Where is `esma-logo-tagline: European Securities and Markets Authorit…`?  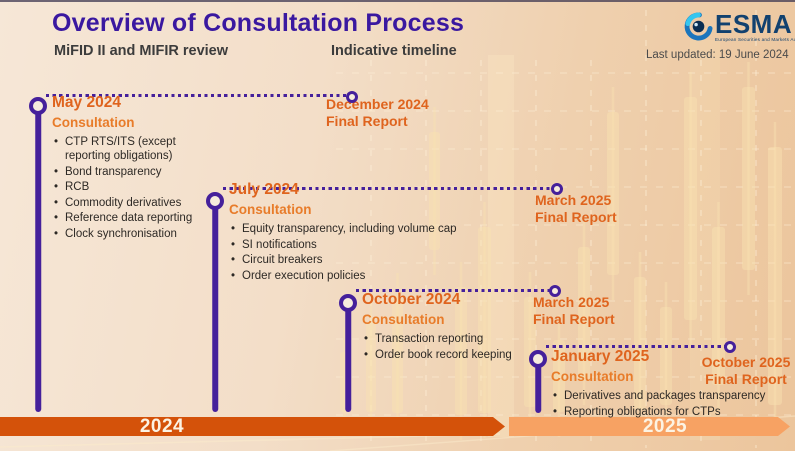
esma-logo-tagline: European Securities and Markets Authorit… is located at coordinates (755, 39).